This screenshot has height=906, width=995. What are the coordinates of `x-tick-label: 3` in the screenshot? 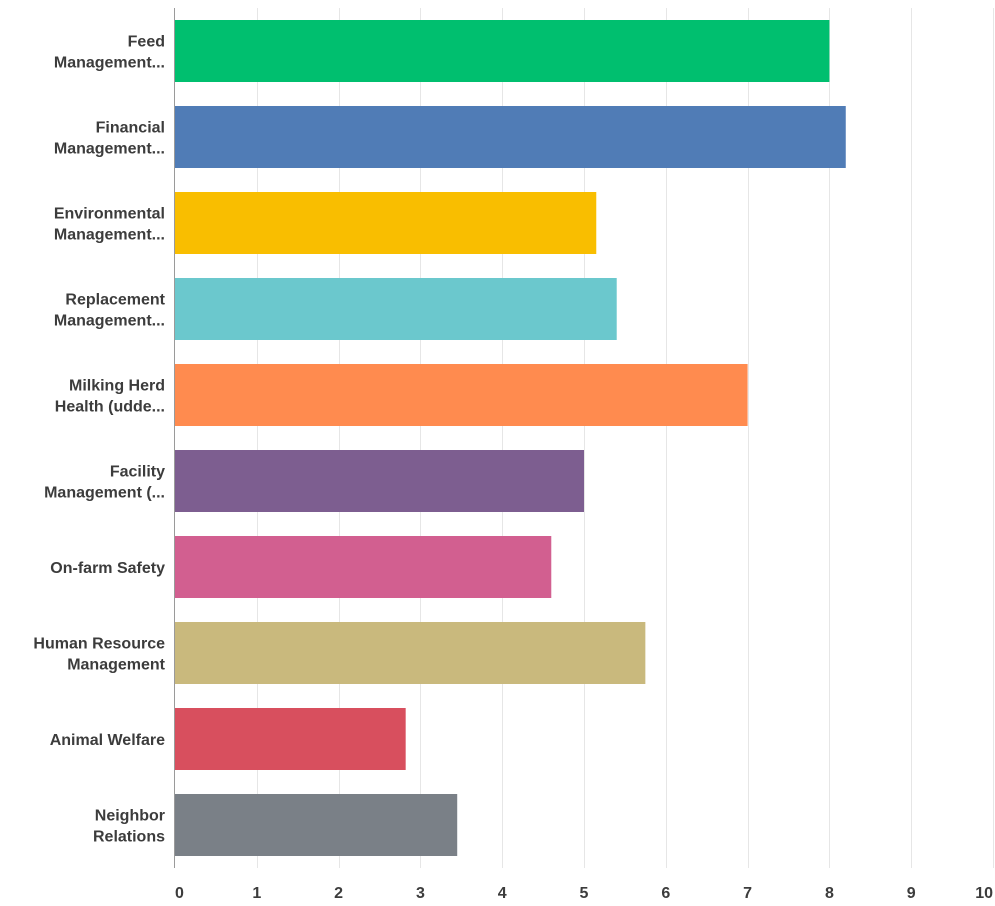 It's located at (420, 893).